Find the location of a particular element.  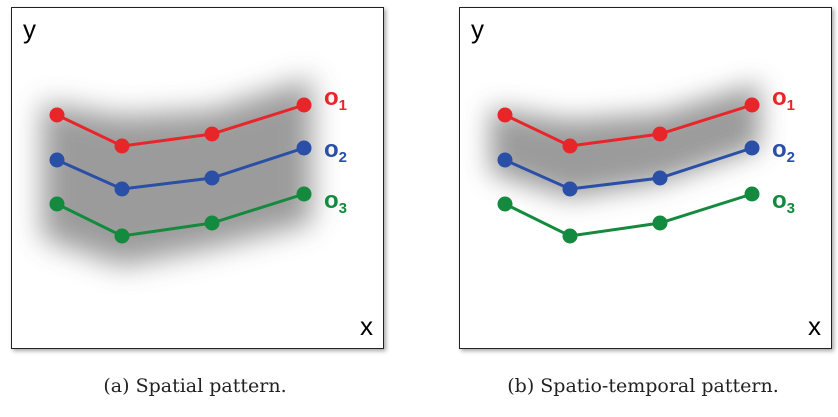

pattern-region is located at coordinates (625, 140).